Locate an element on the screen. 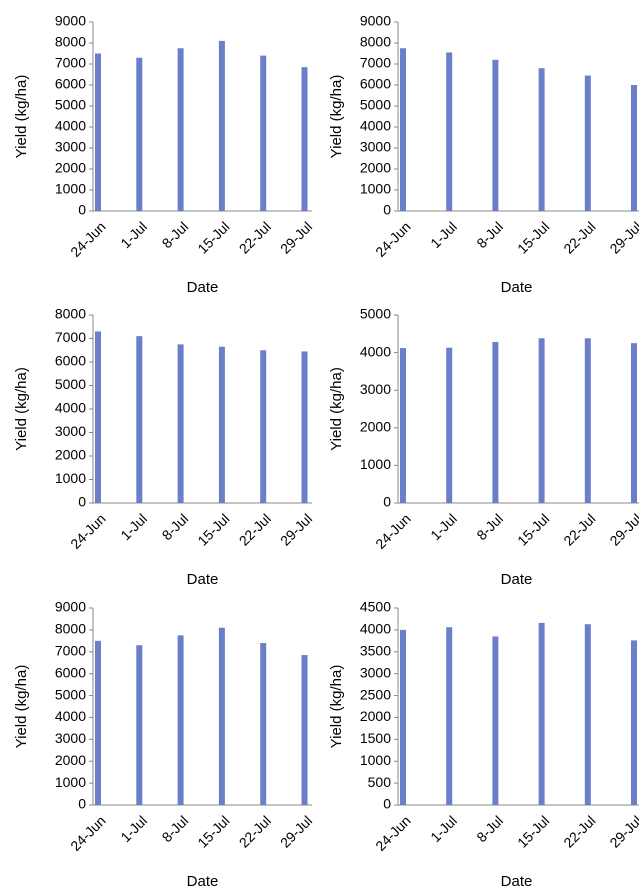  y-tick-label: 8000 is located at coordinates (70, 629).